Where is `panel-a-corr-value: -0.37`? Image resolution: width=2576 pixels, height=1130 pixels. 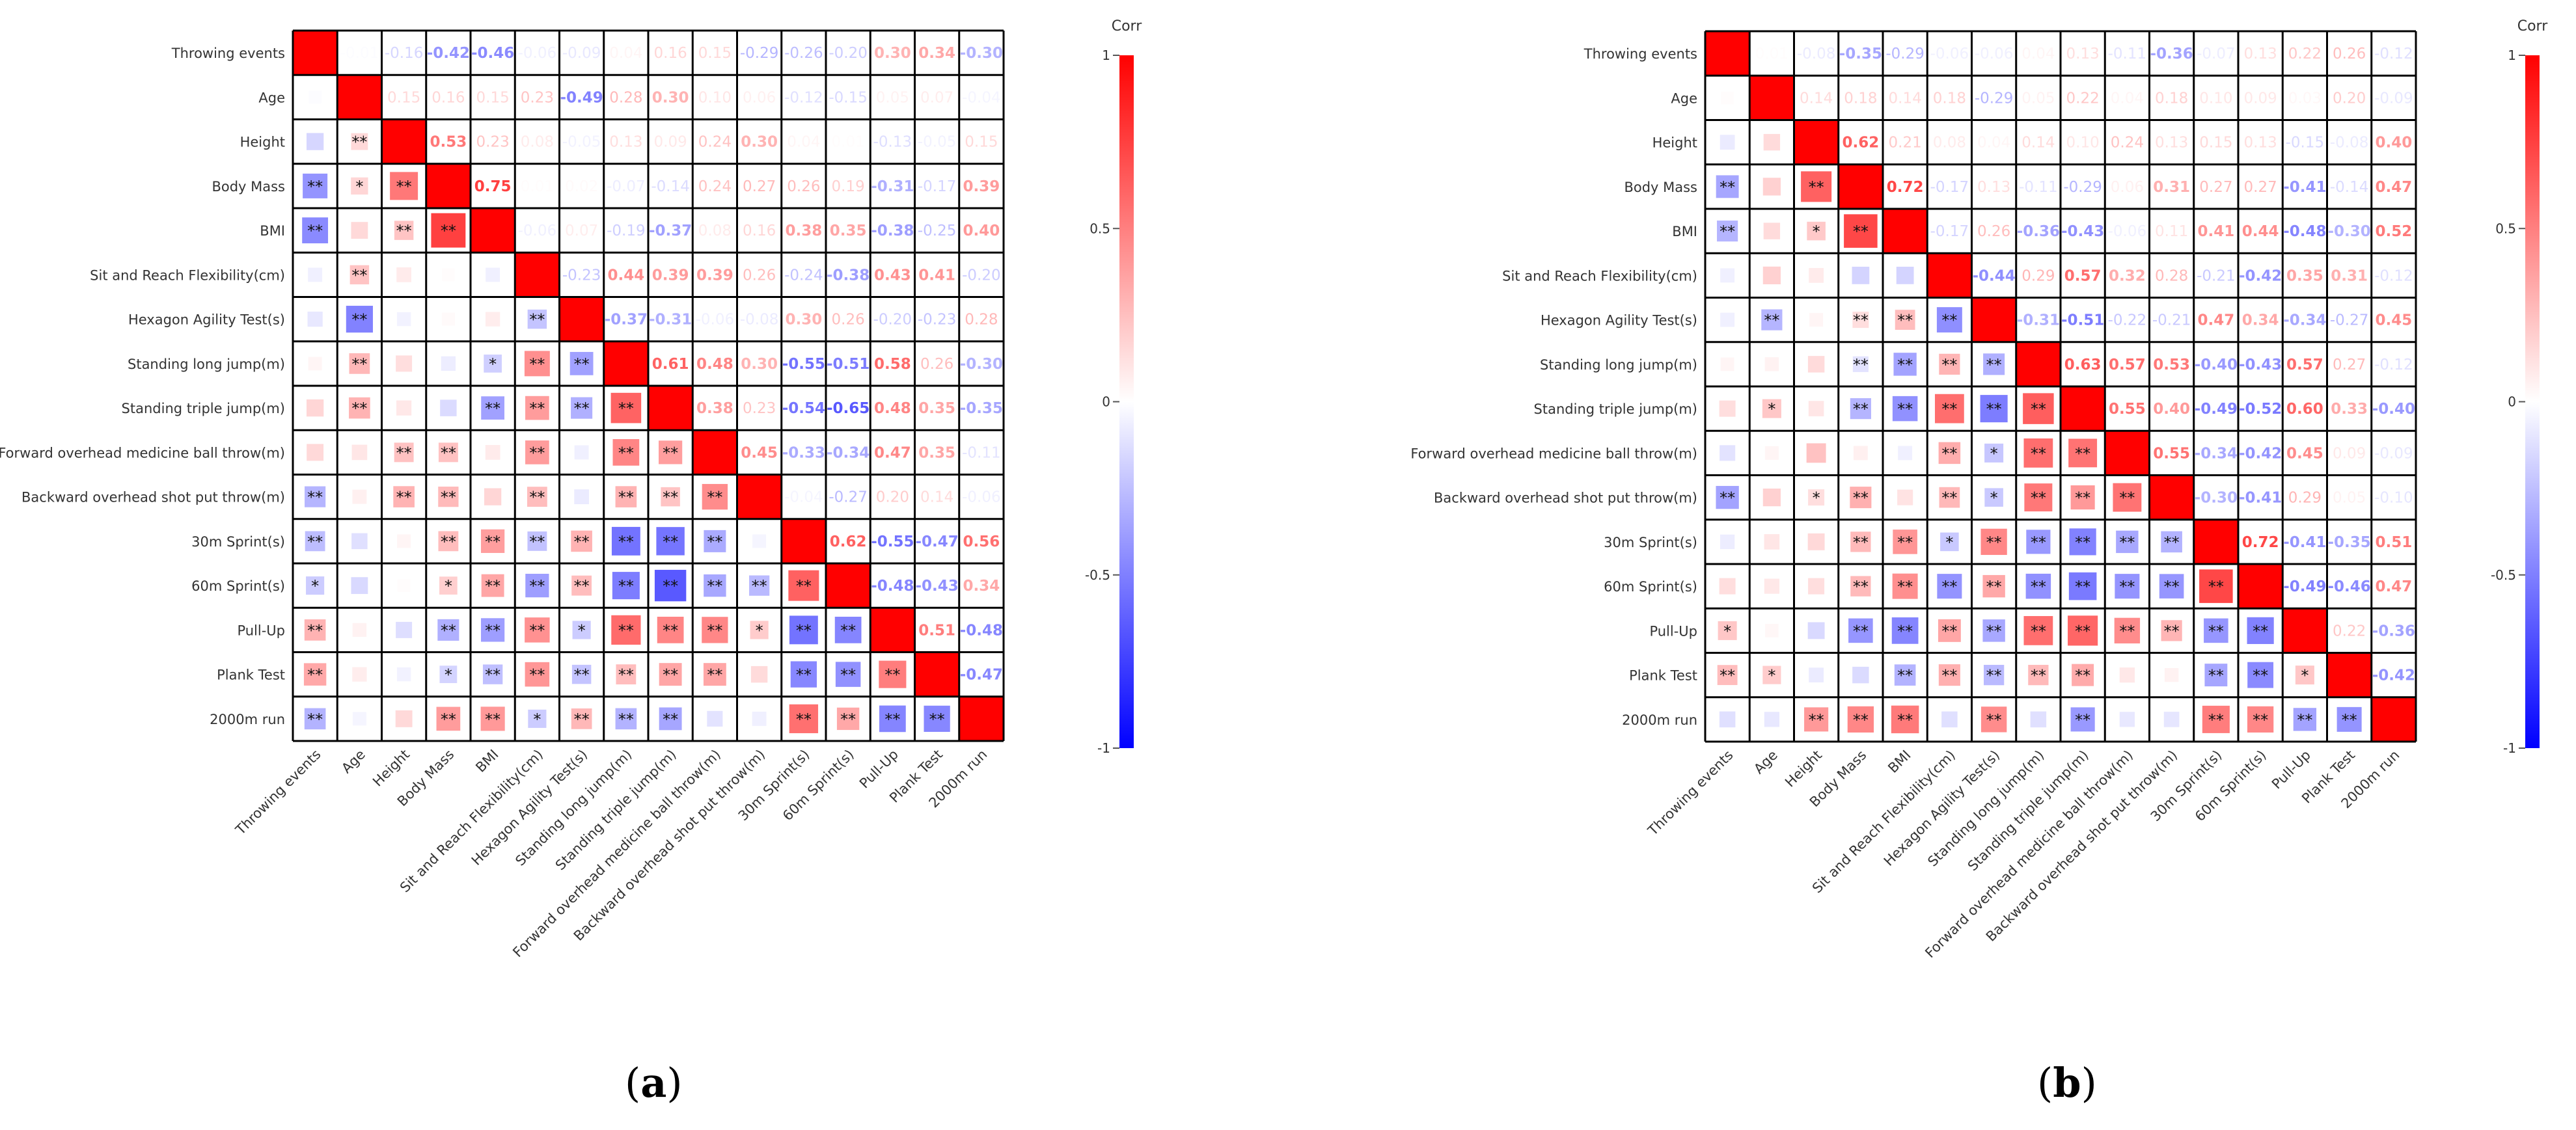
panel-a-corr-value: -0.37 is located at coordinates (627, 320).